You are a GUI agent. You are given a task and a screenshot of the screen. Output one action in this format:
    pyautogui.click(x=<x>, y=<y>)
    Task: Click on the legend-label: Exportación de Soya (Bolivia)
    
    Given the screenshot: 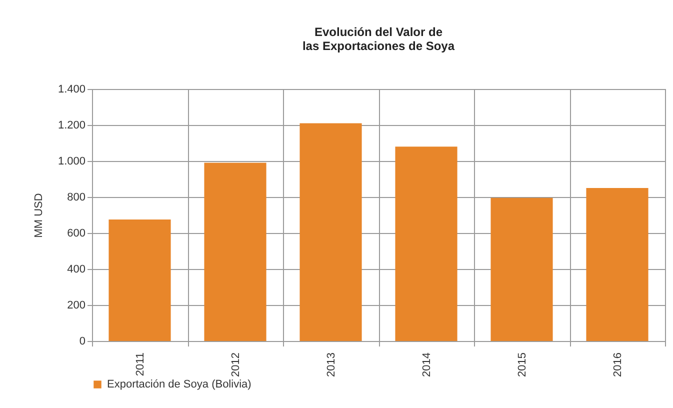 What is the action you would take?
    pyautogui.click(x=179, y=384)
    